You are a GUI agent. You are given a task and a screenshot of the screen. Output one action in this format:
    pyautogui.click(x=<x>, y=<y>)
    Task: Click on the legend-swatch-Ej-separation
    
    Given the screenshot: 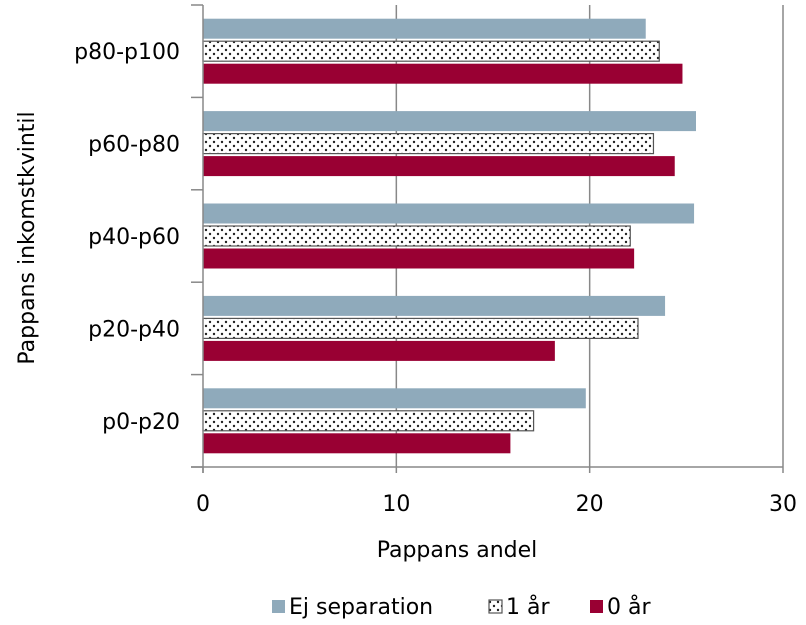 What is the action you would take?
    pyautogui.click(x=278, y=606)
    